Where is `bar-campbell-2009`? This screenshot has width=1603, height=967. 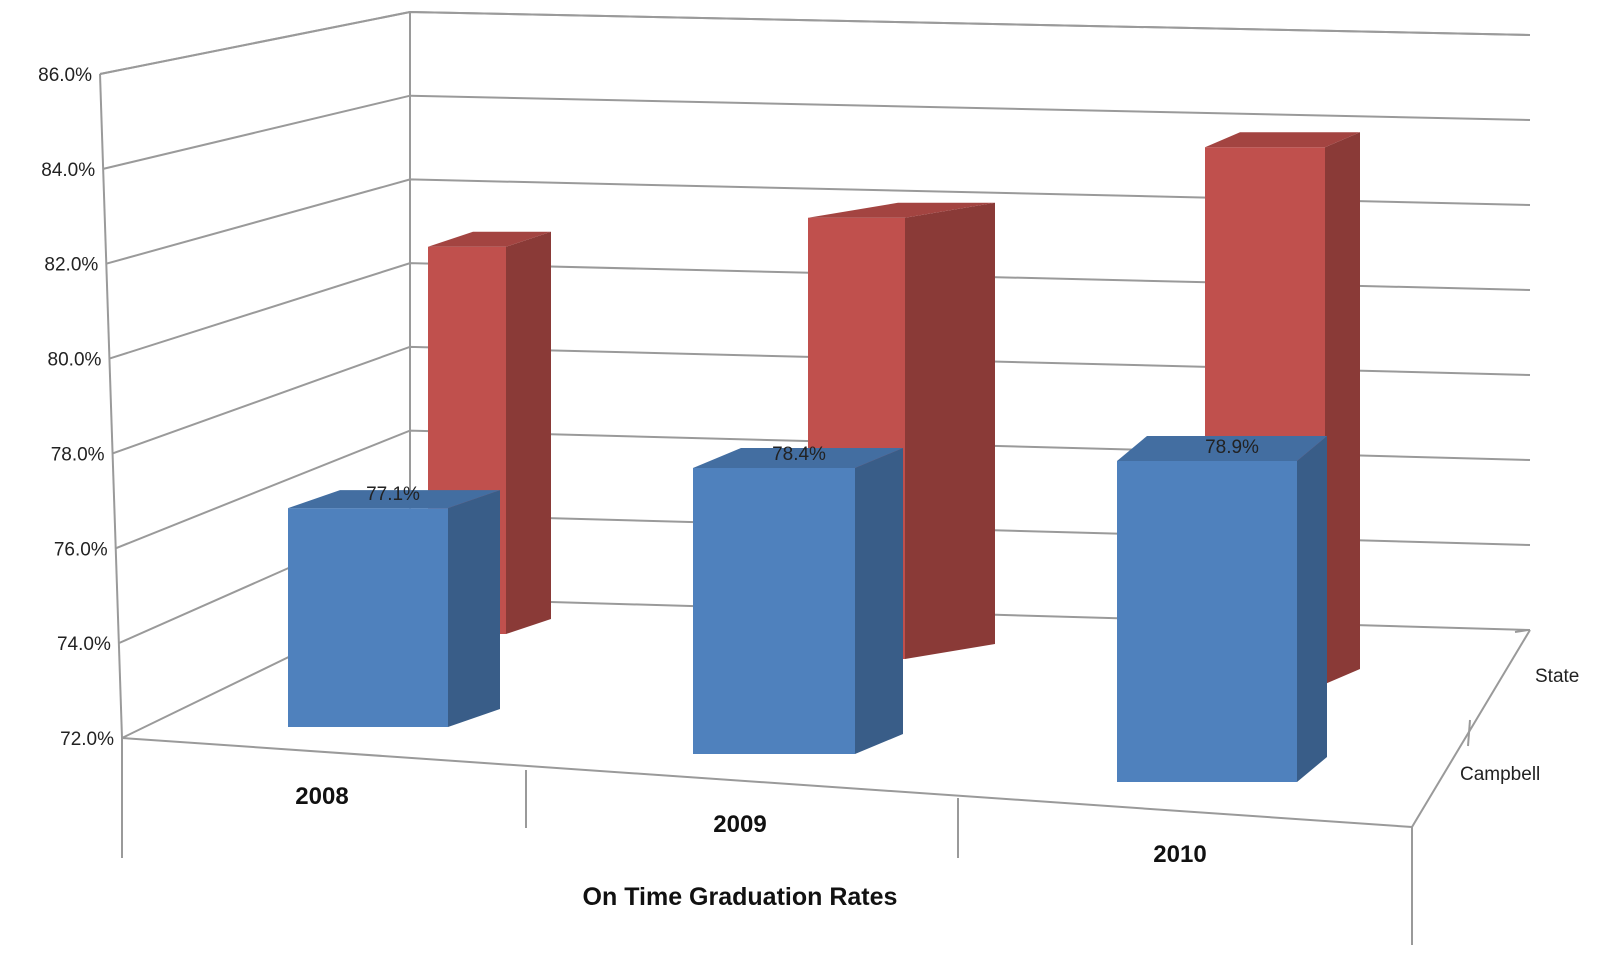 bar-campbell-2009 is located at coordinates (798, 601).